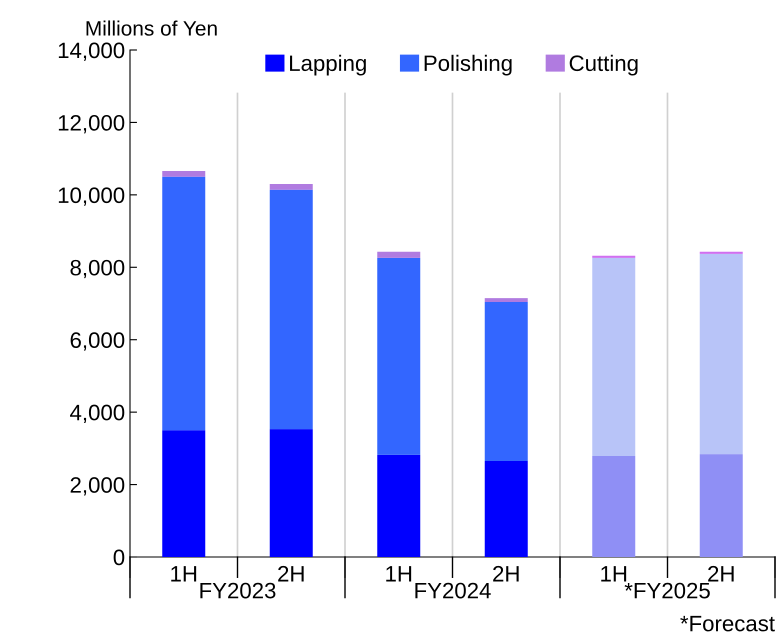 The image size is (776, 642). I want to click on y-tick-label: 12,000, so click(91, 124).